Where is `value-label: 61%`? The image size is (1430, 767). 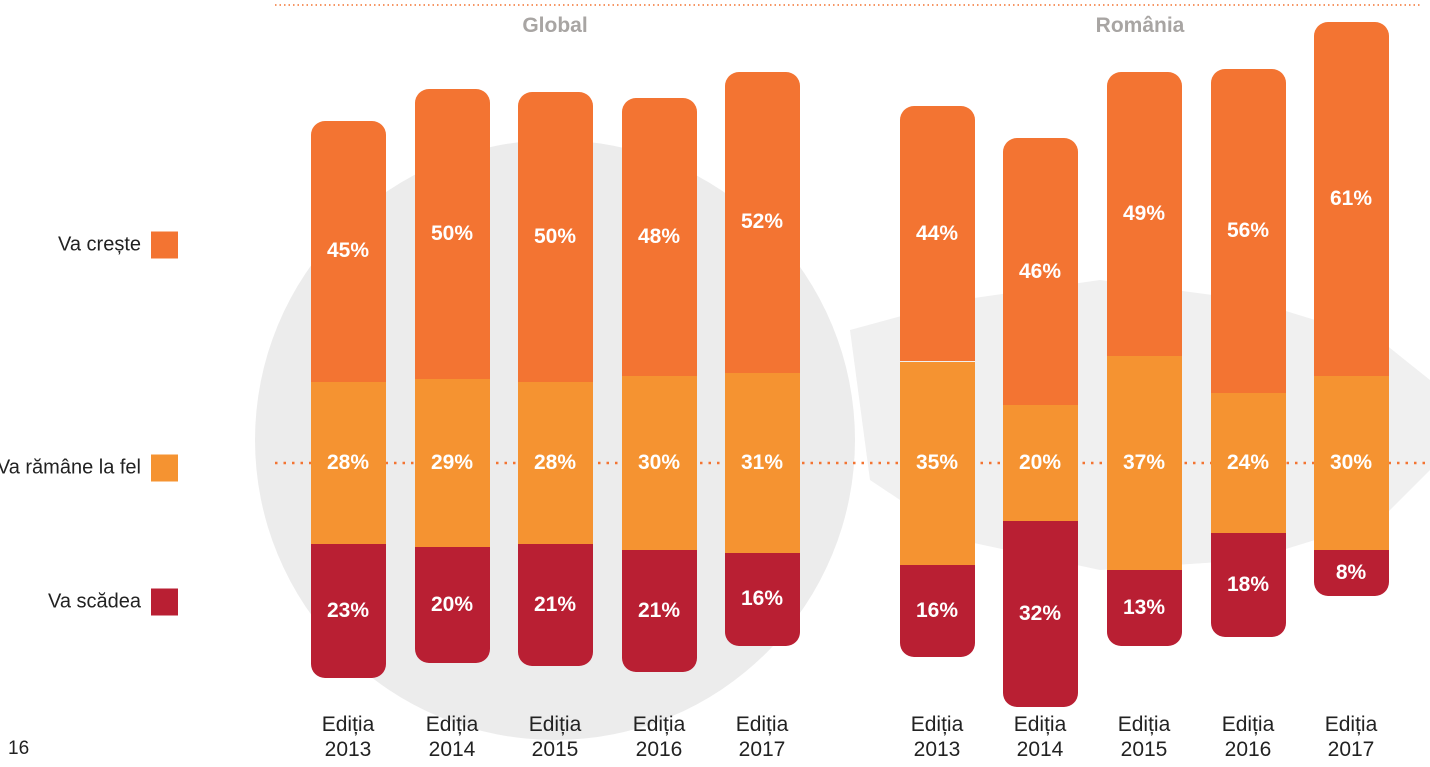 value-label: 61% is located at coordinates (1351, 199).